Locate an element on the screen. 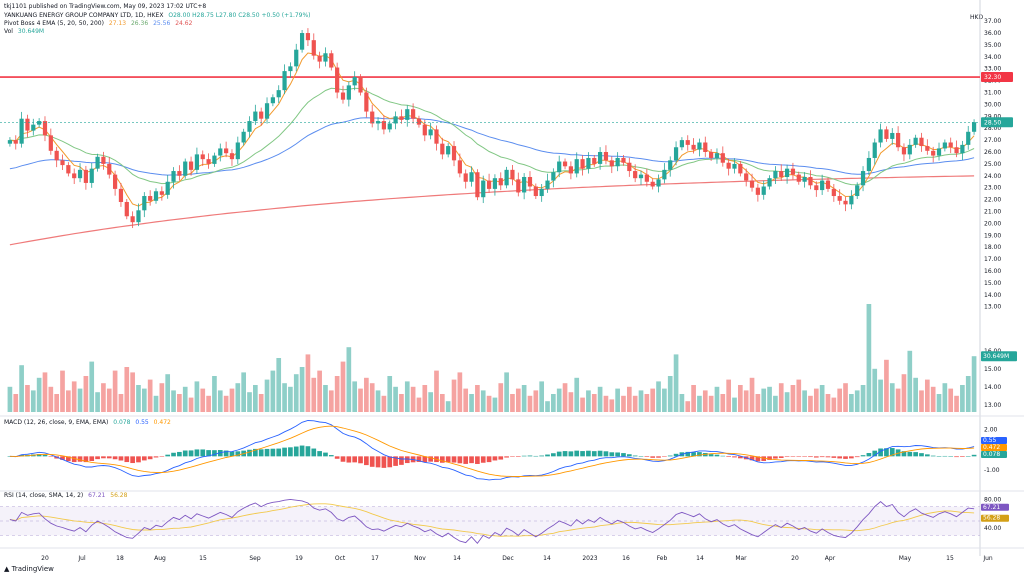 The height and width of the screenshot is (576, 1024). rsi-value: 67.21 is located at coordinates (97, 495).